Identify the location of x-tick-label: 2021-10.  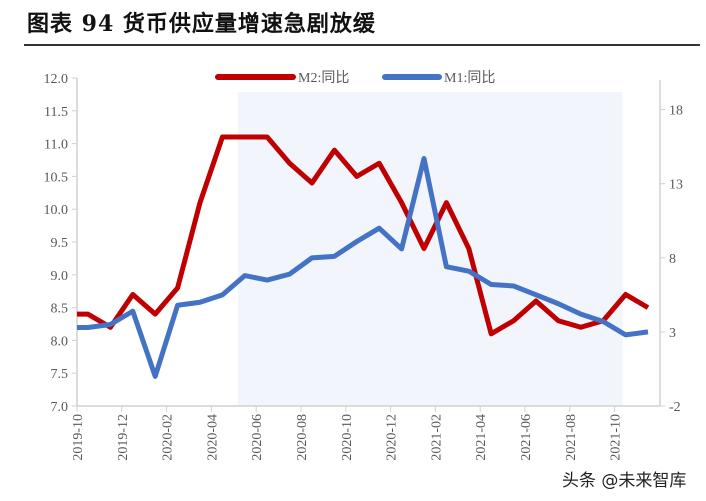
(616, 437).